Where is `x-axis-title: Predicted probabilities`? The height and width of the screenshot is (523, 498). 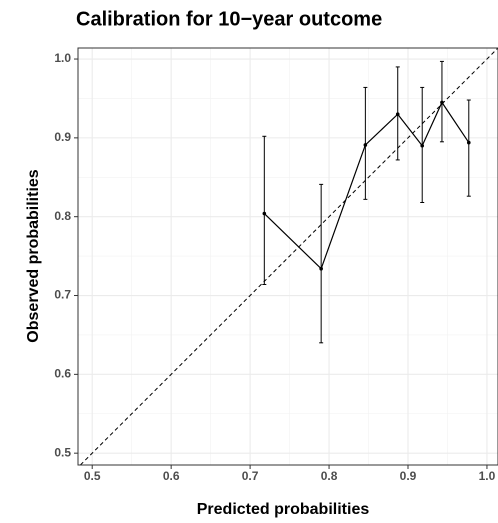
x-axis-title: Predicted probabilities is located at coordinates (283, 509).